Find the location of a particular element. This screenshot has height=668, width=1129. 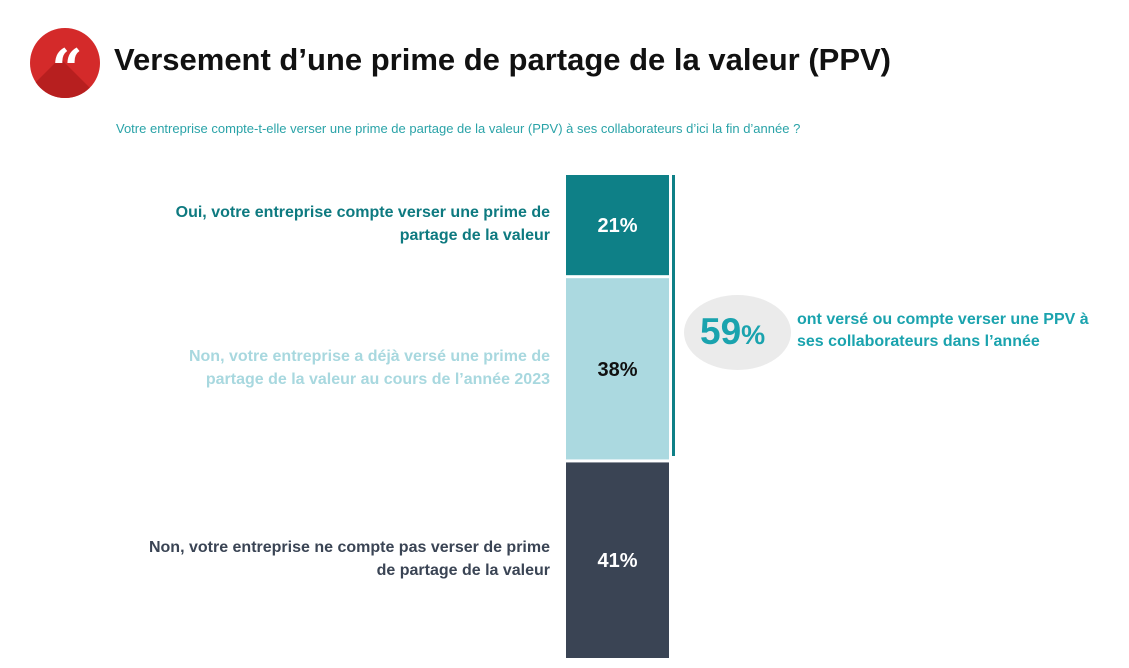

bar-value-label: 41% is located at coordinates (617, 561).